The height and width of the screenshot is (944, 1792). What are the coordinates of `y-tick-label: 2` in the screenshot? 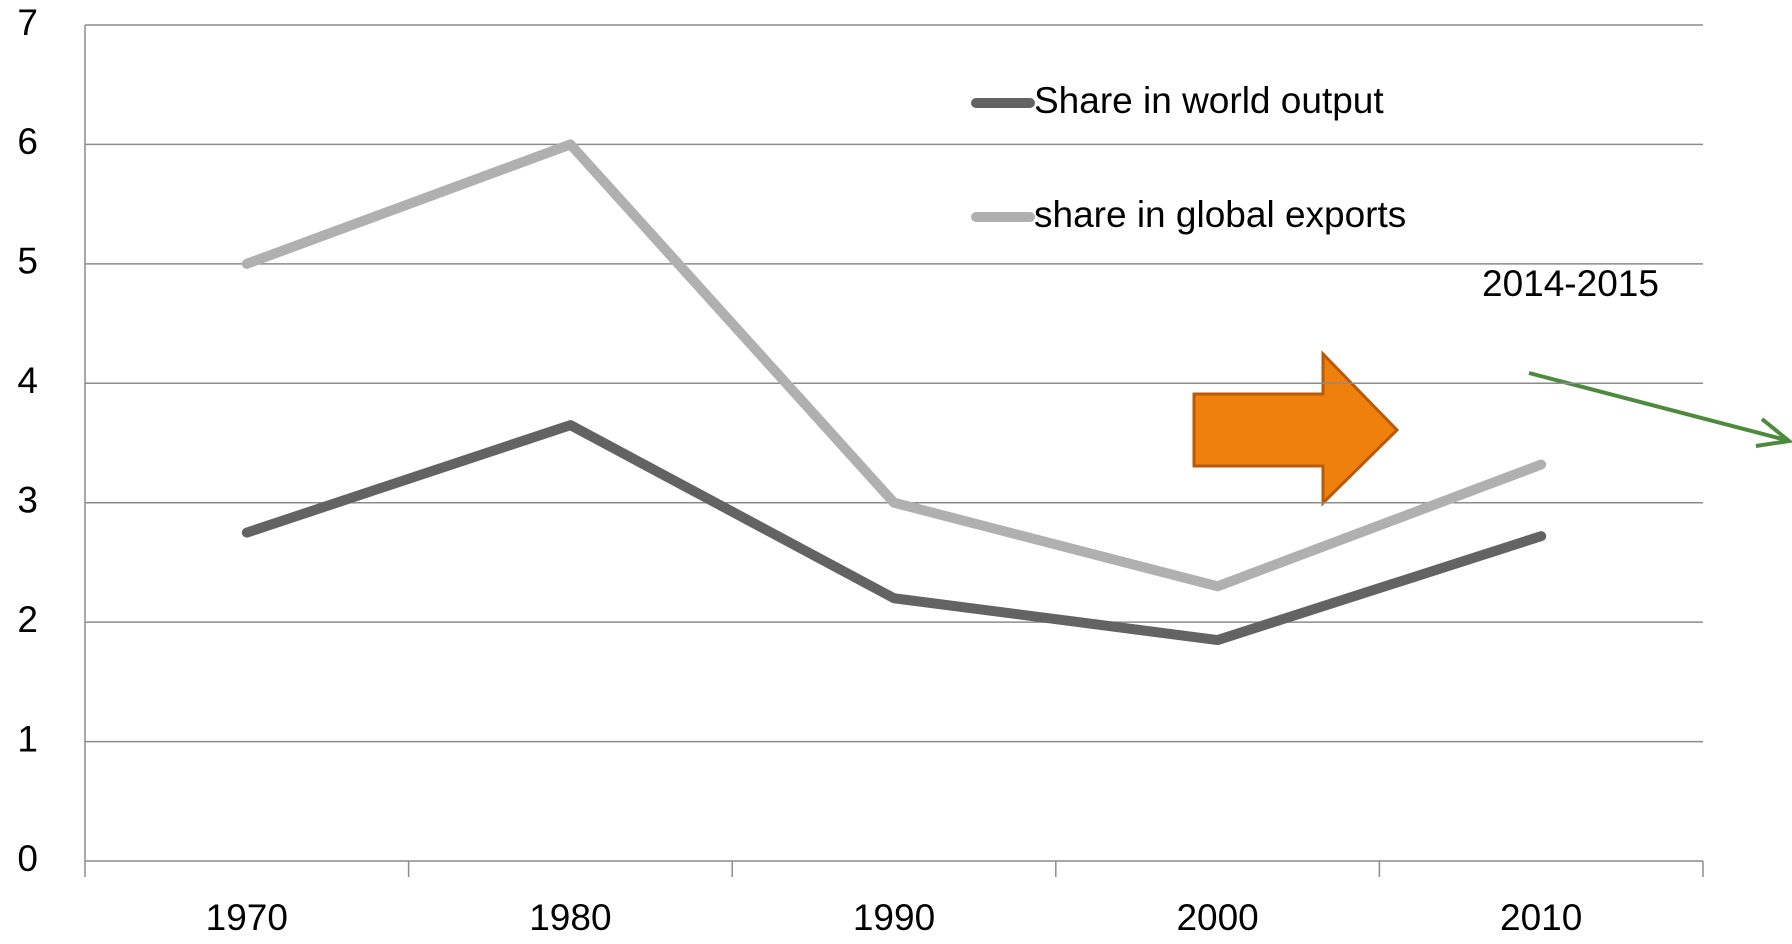 It's located at (27, 619).